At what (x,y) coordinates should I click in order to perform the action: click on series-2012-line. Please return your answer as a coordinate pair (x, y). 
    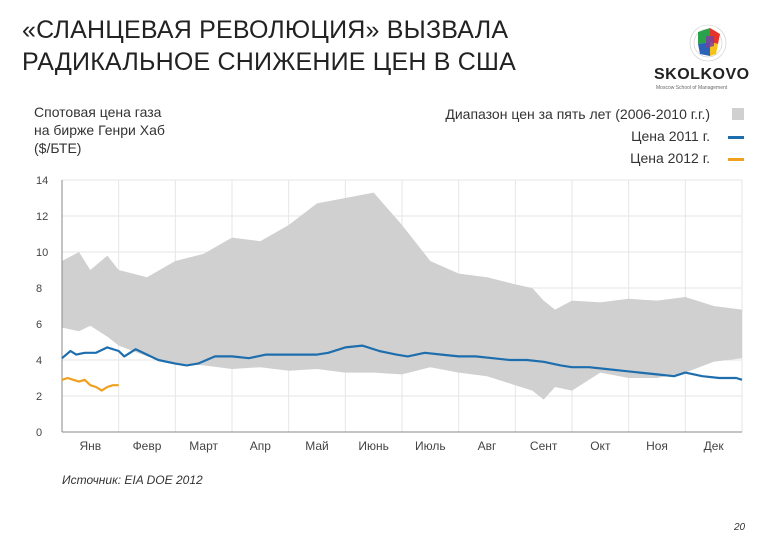
    Looking at the image, I should click on (90, 384).